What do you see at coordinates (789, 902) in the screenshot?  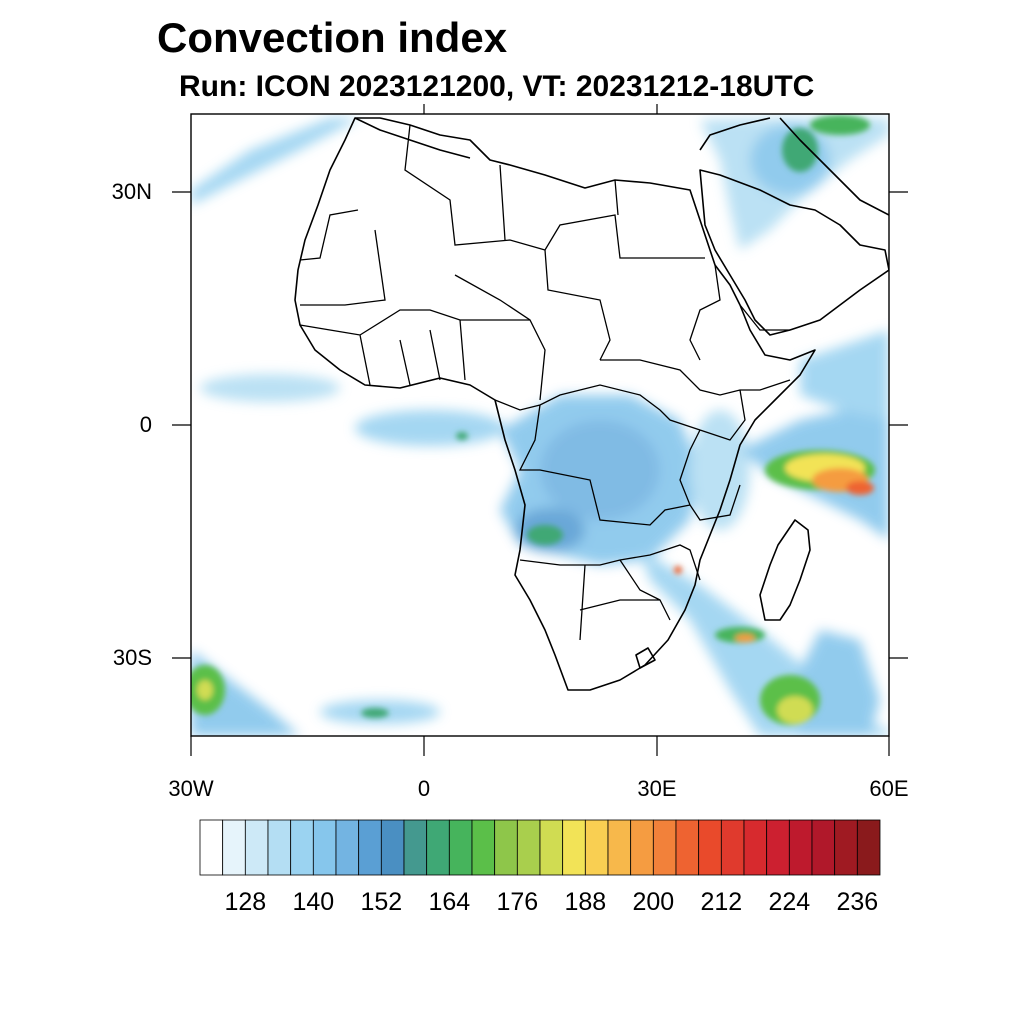 I see `colorbar-label: 224` at bounding box center [789, 902].